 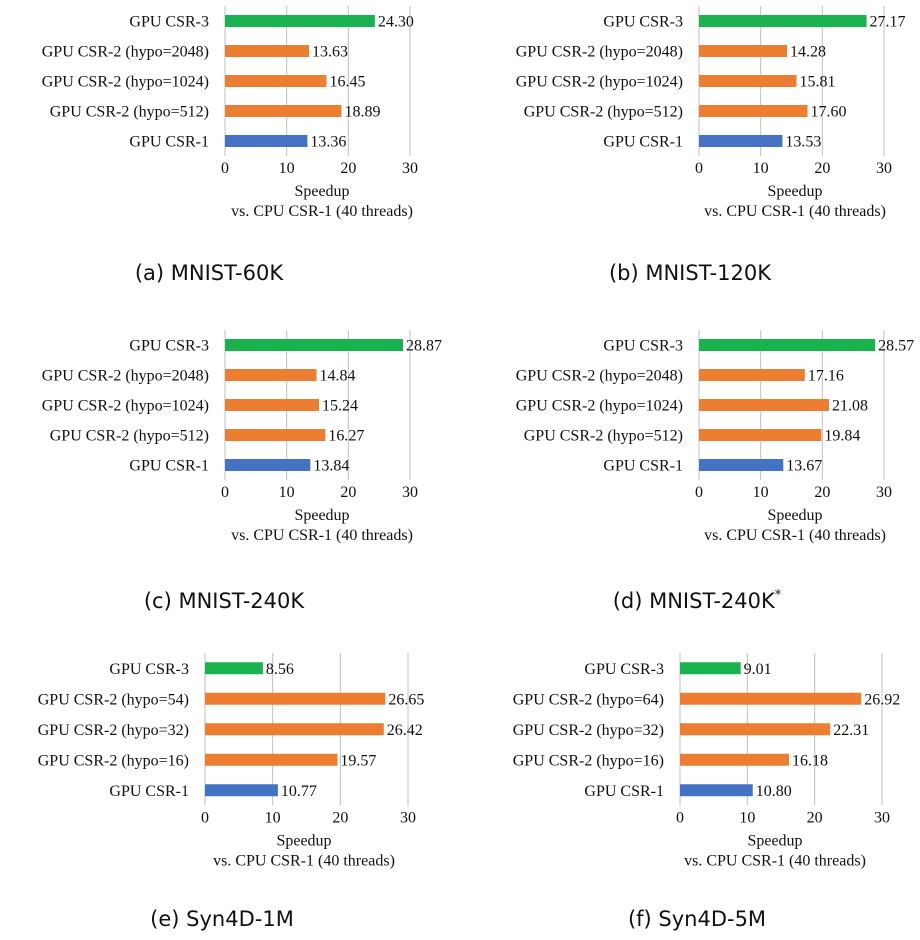 I want to click on panel-b-tick-label: 20, so click(x=822, y=168).